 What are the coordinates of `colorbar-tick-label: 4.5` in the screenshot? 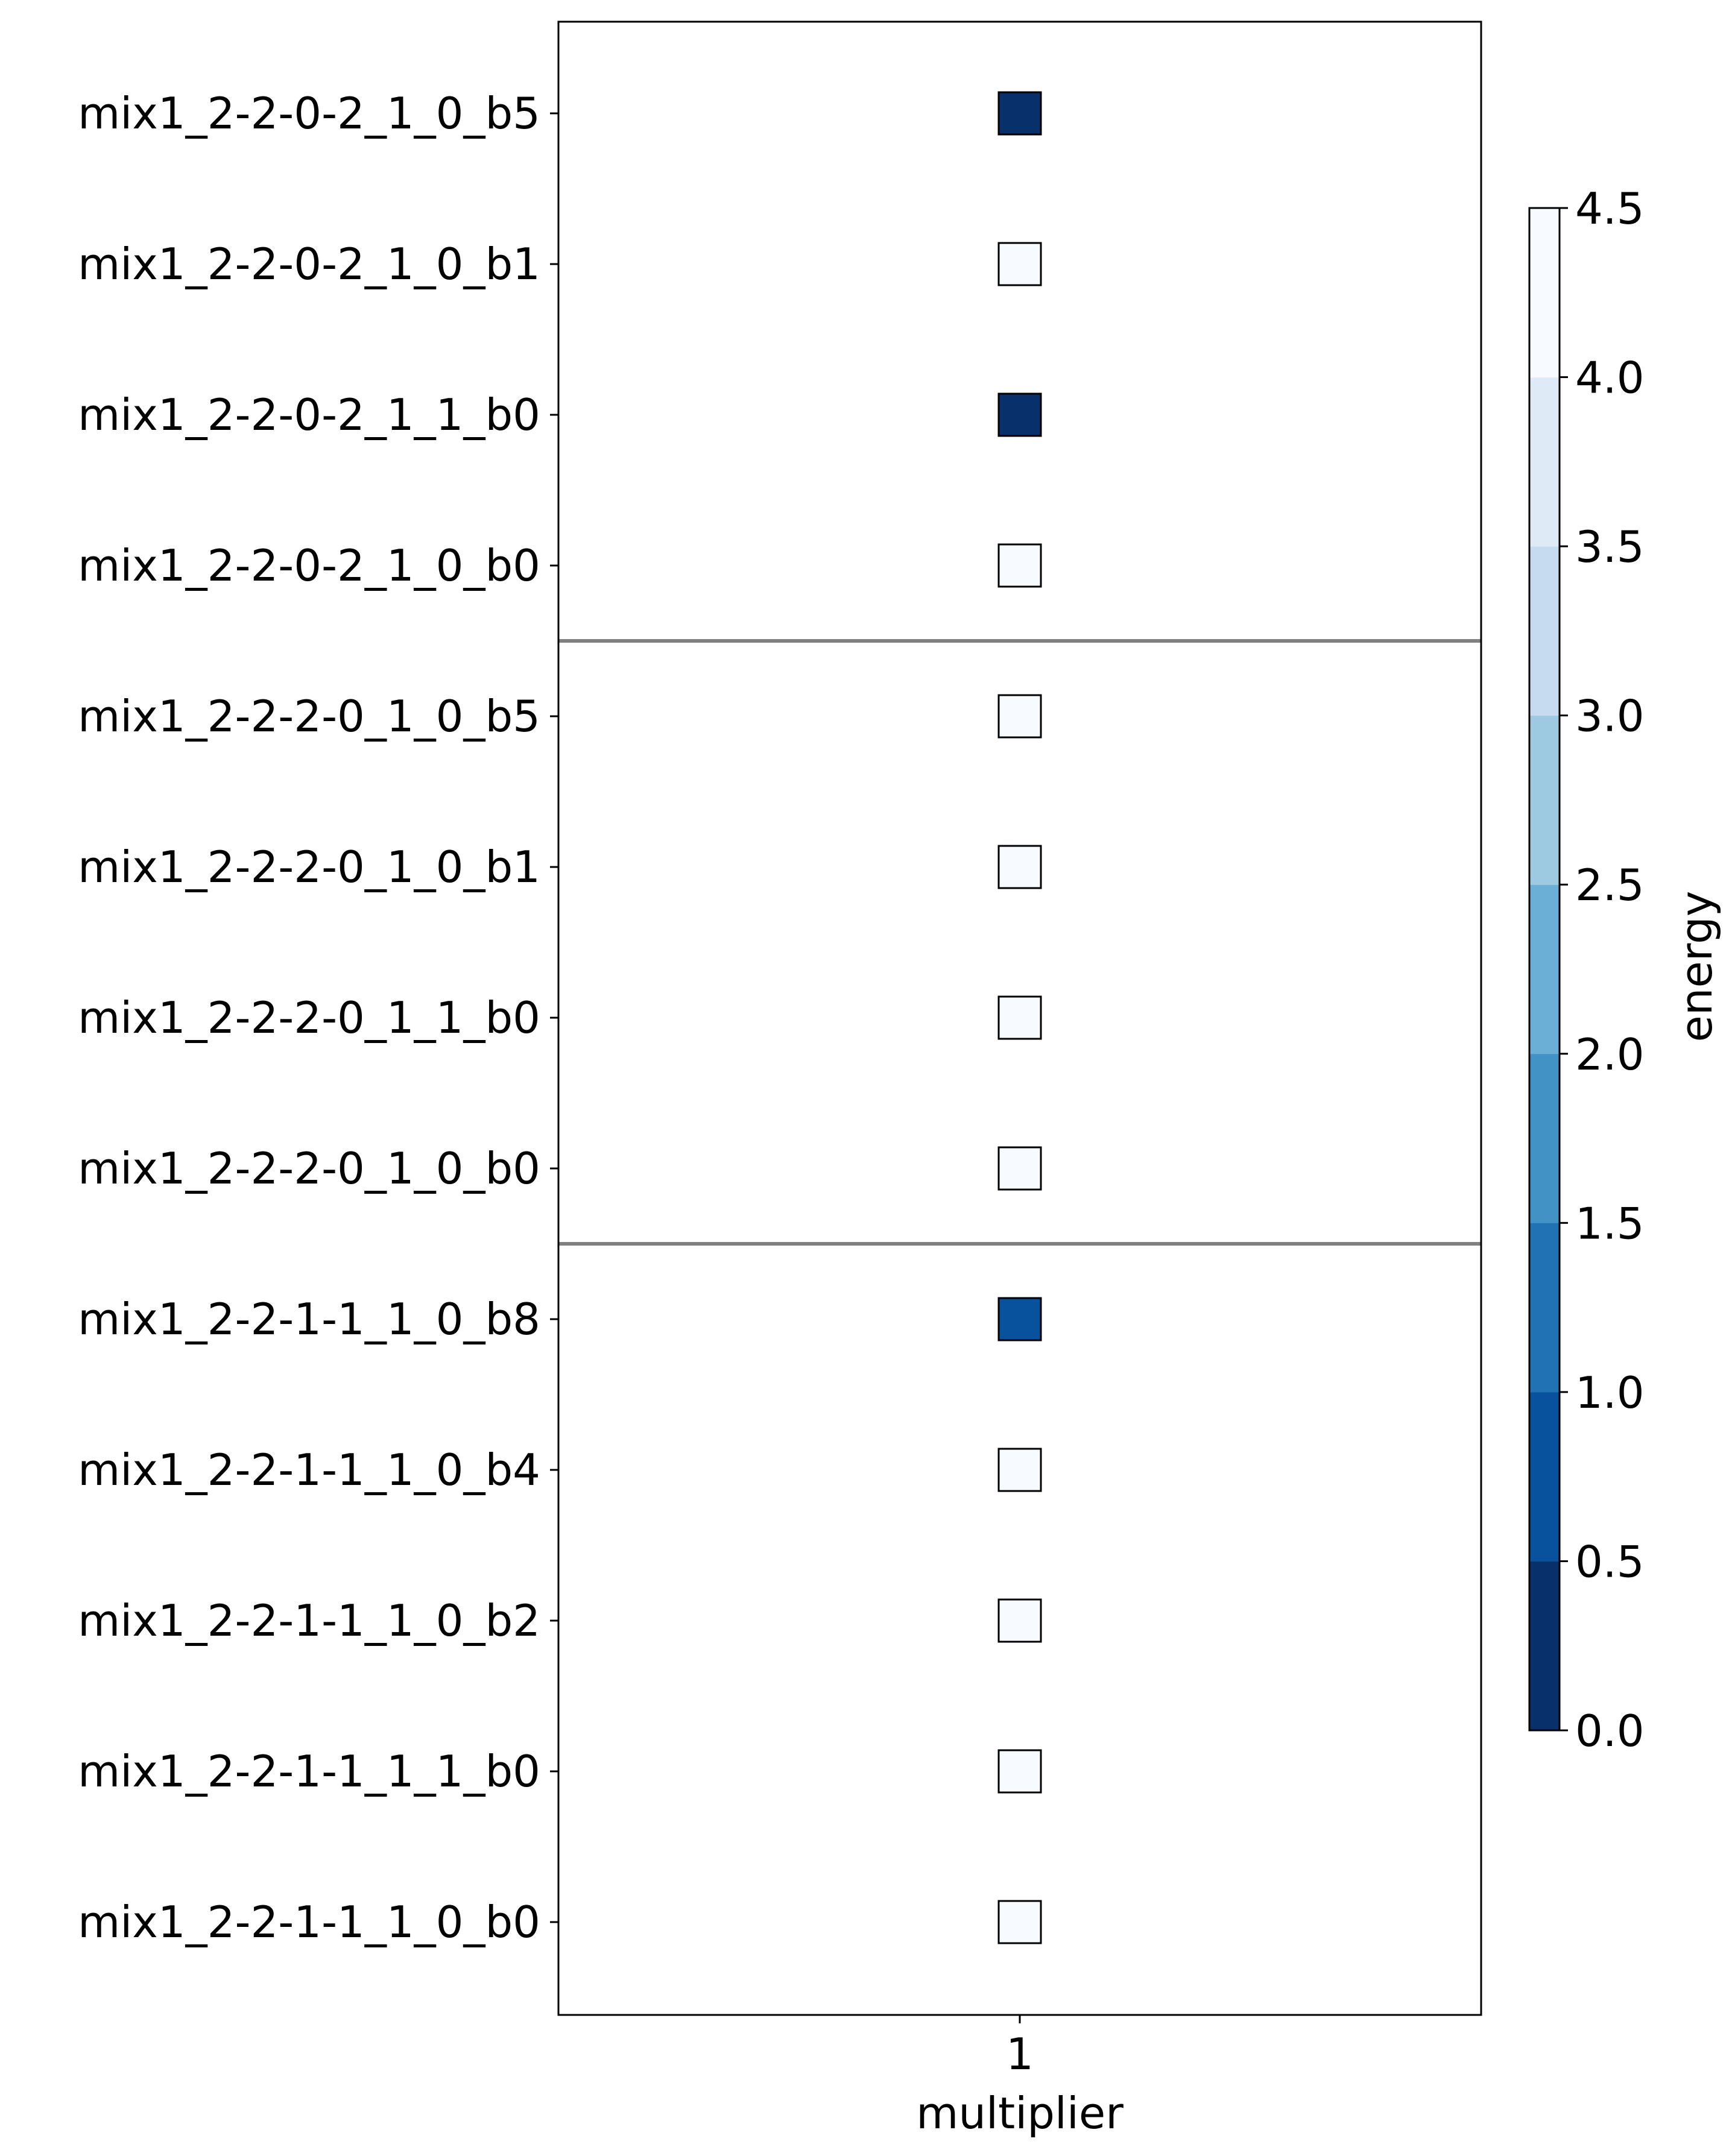 It's located at (1610, 209).